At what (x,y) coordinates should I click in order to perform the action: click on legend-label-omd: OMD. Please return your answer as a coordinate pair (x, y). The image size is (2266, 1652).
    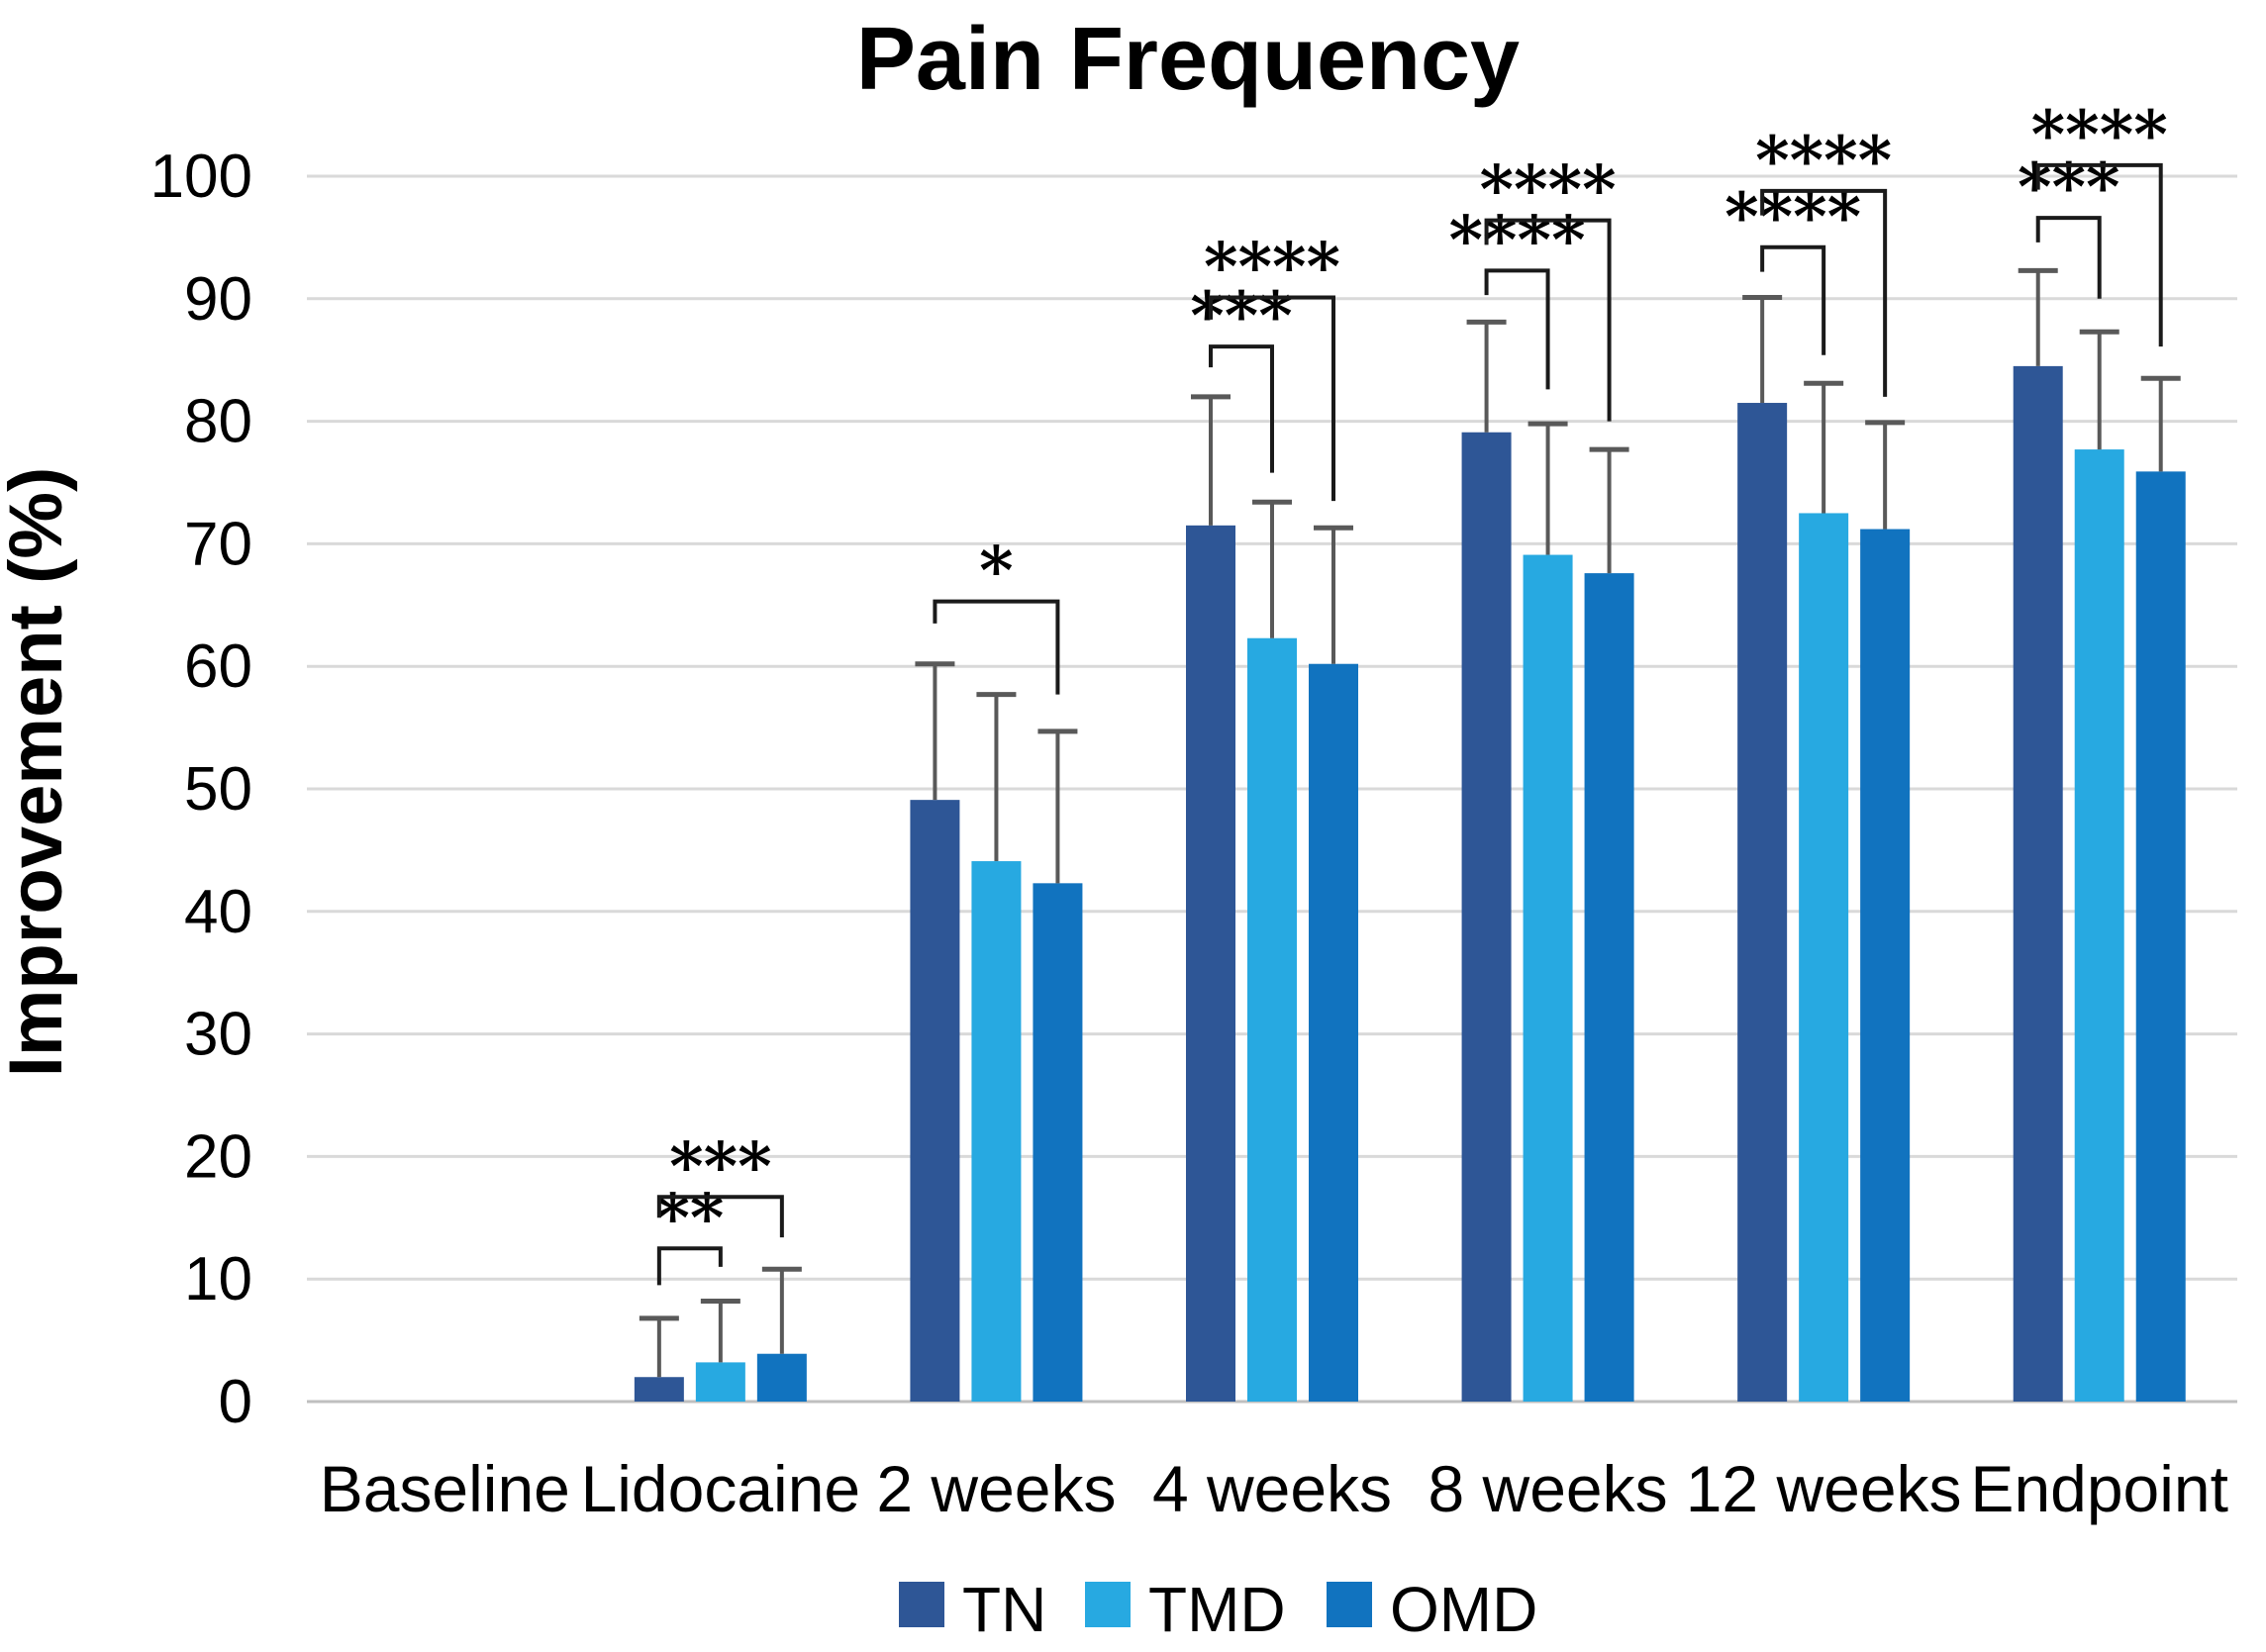
    Looking at the image, I should click on (1463, 1609).